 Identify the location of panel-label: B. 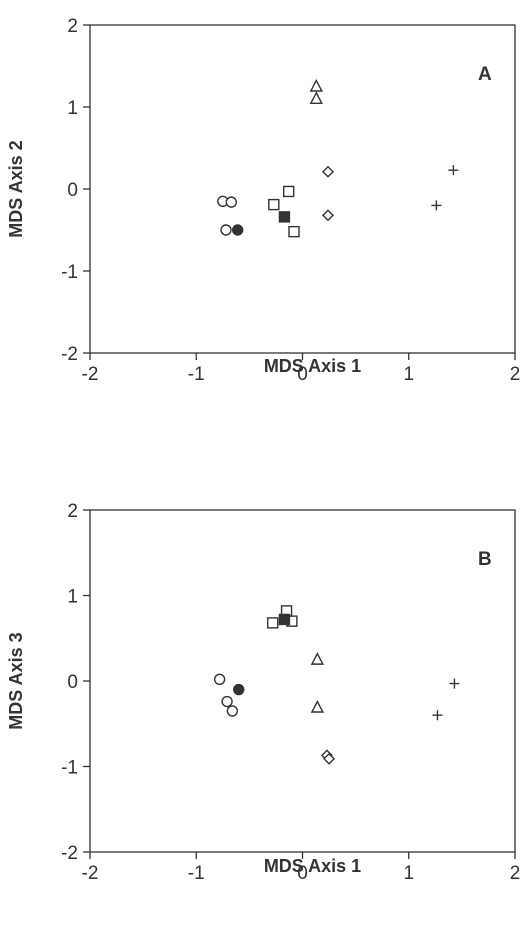
(485, 559).